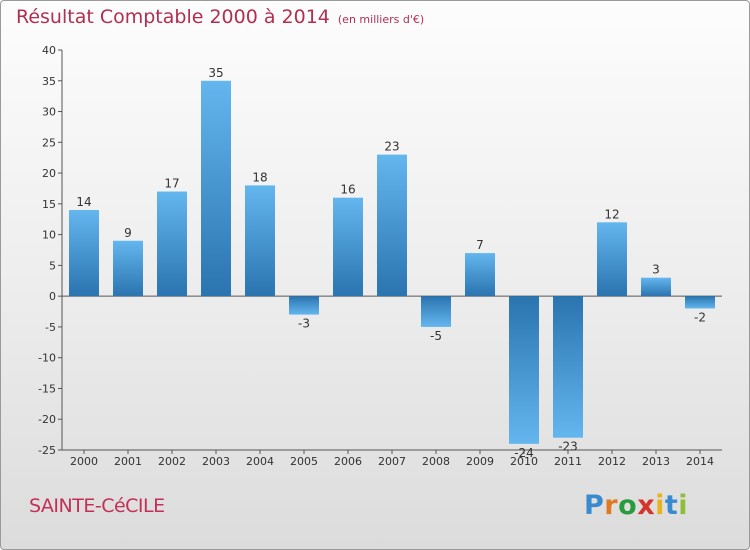 Image resolution: width=750 pixels, height=550 pixels. What do you see at coordinates (47, 358) in the screenshot?
I see `y-tick-label: -10` at bounding box center [47, 358].